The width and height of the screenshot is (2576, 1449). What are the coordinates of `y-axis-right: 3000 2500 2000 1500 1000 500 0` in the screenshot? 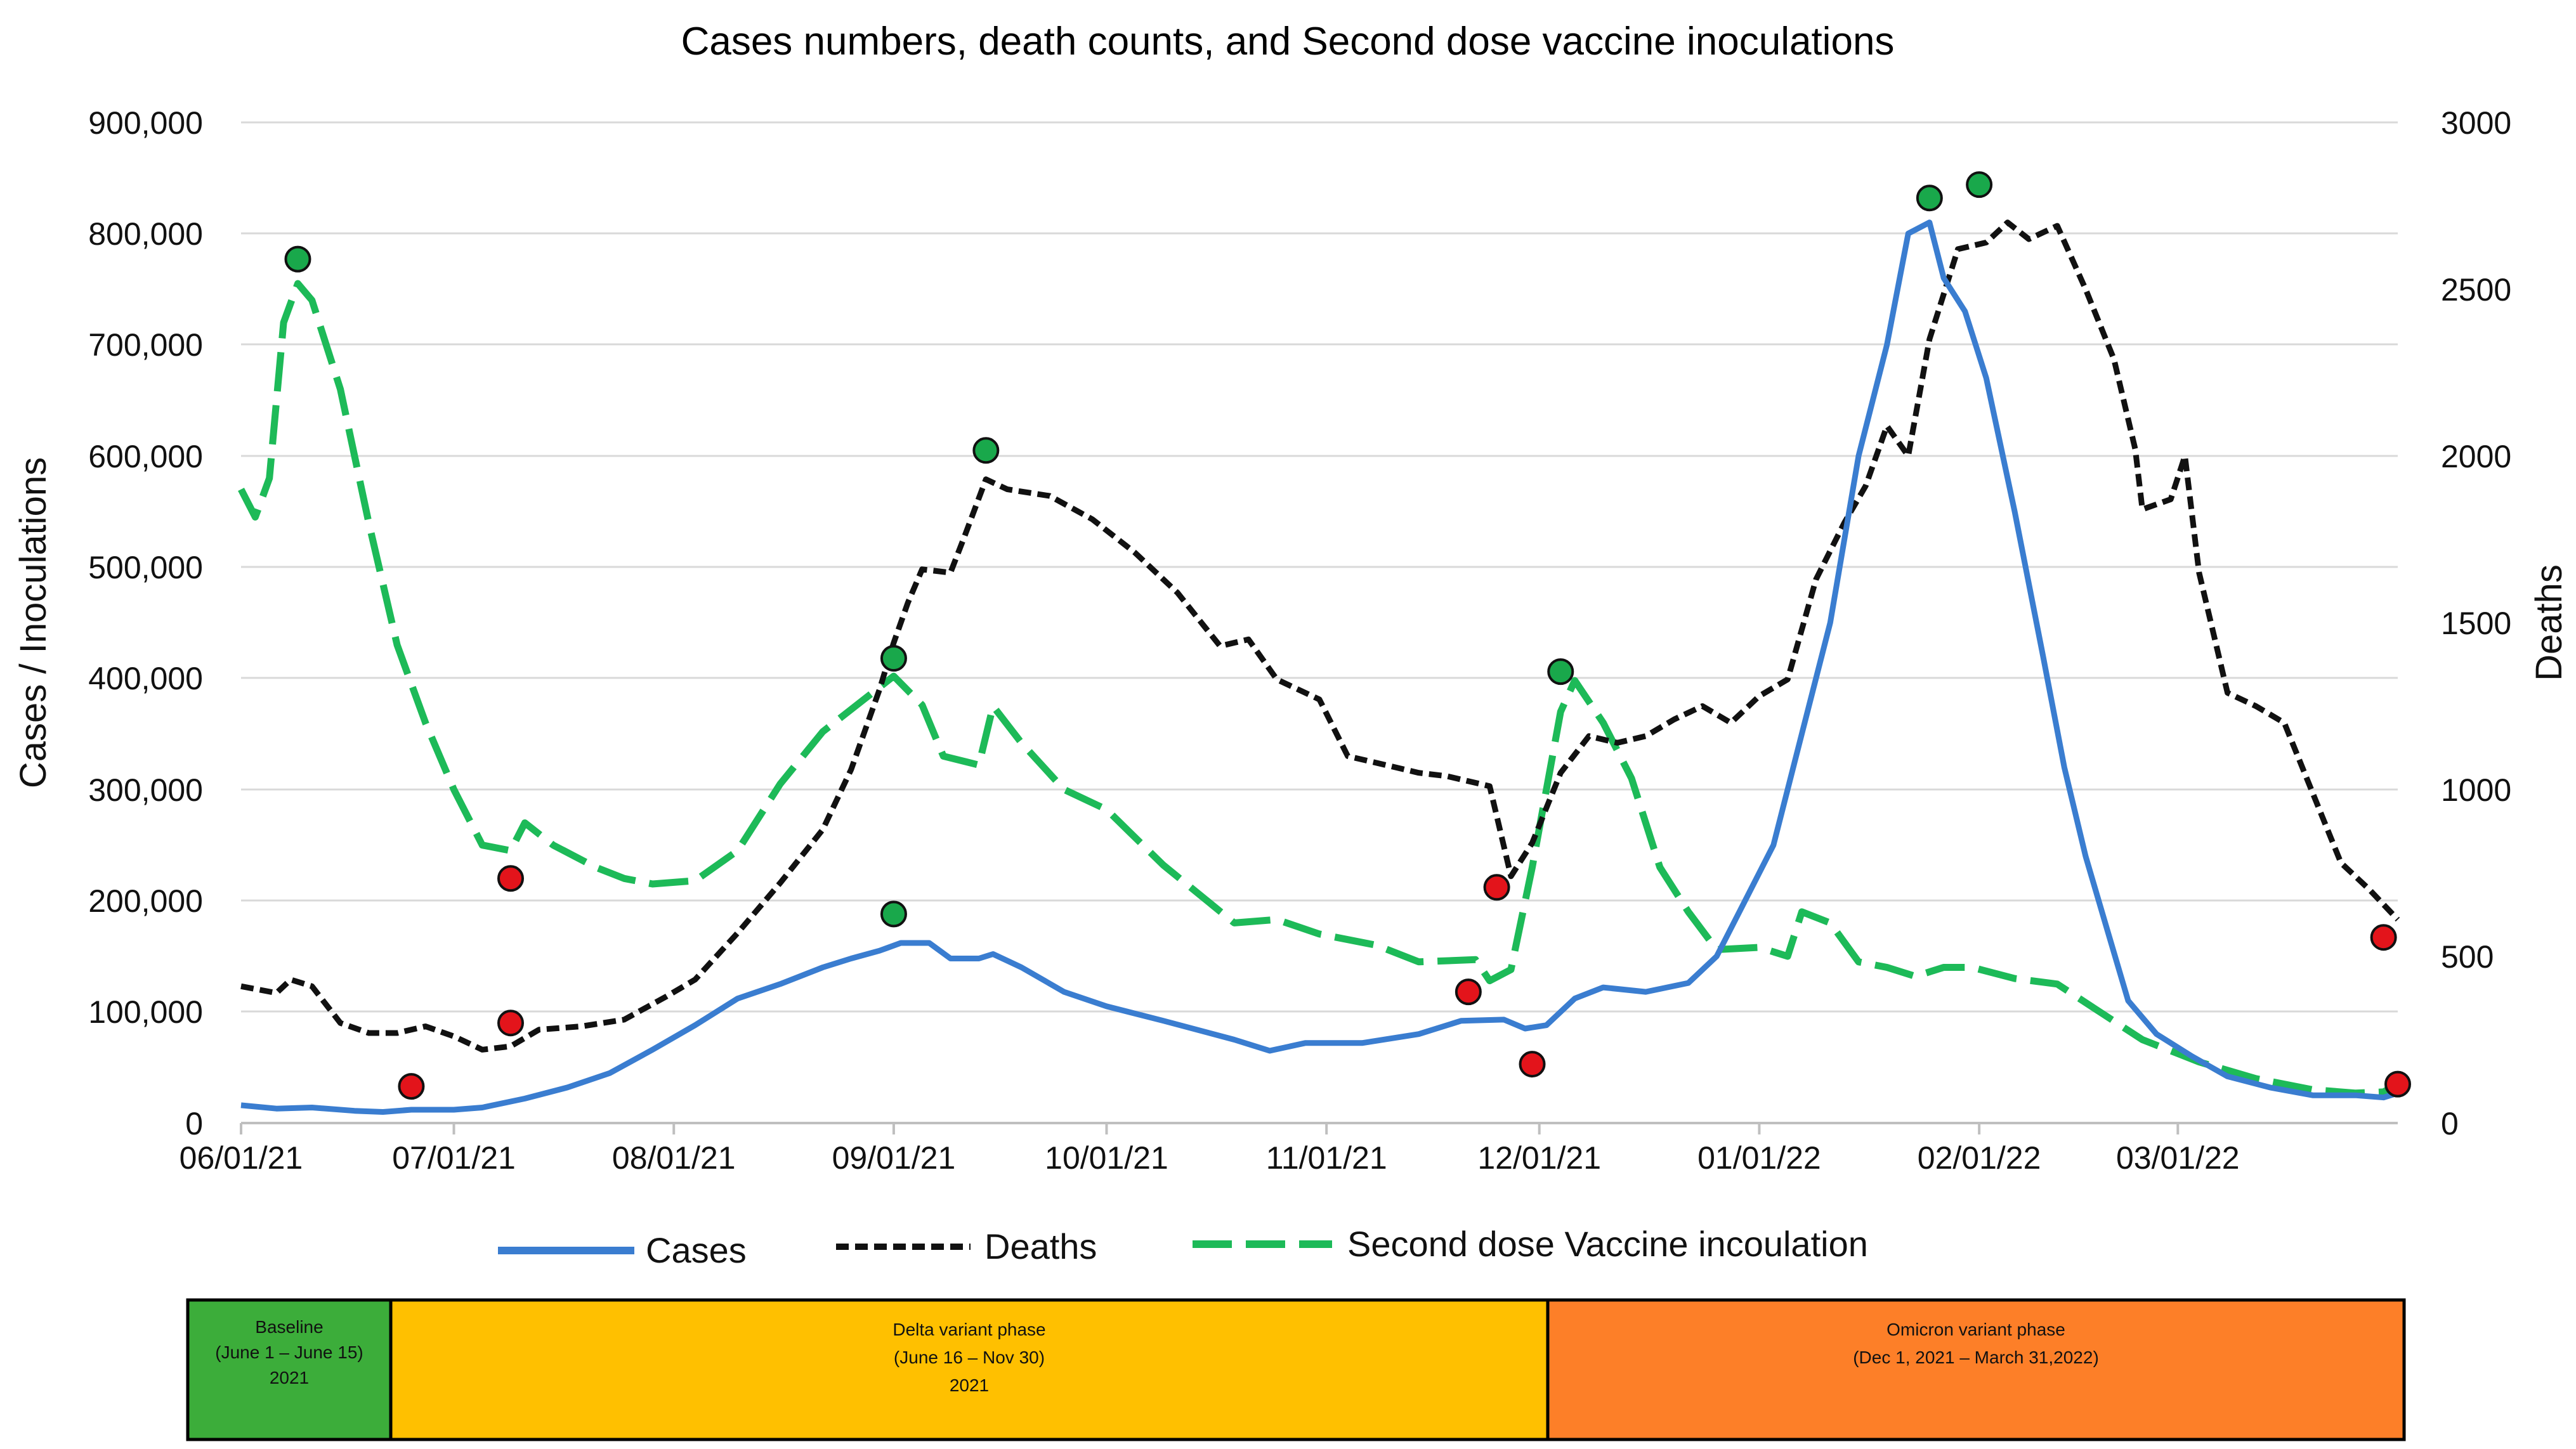 It's located at (2476, 623).